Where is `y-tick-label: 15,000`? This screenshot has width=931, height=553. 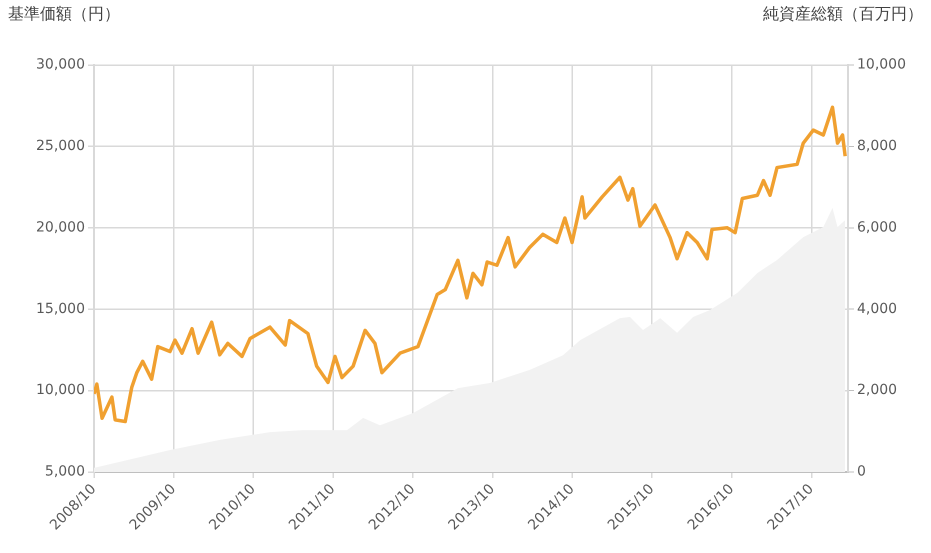
y-tick-label: 15,000 is located at coordinates (60, 308).